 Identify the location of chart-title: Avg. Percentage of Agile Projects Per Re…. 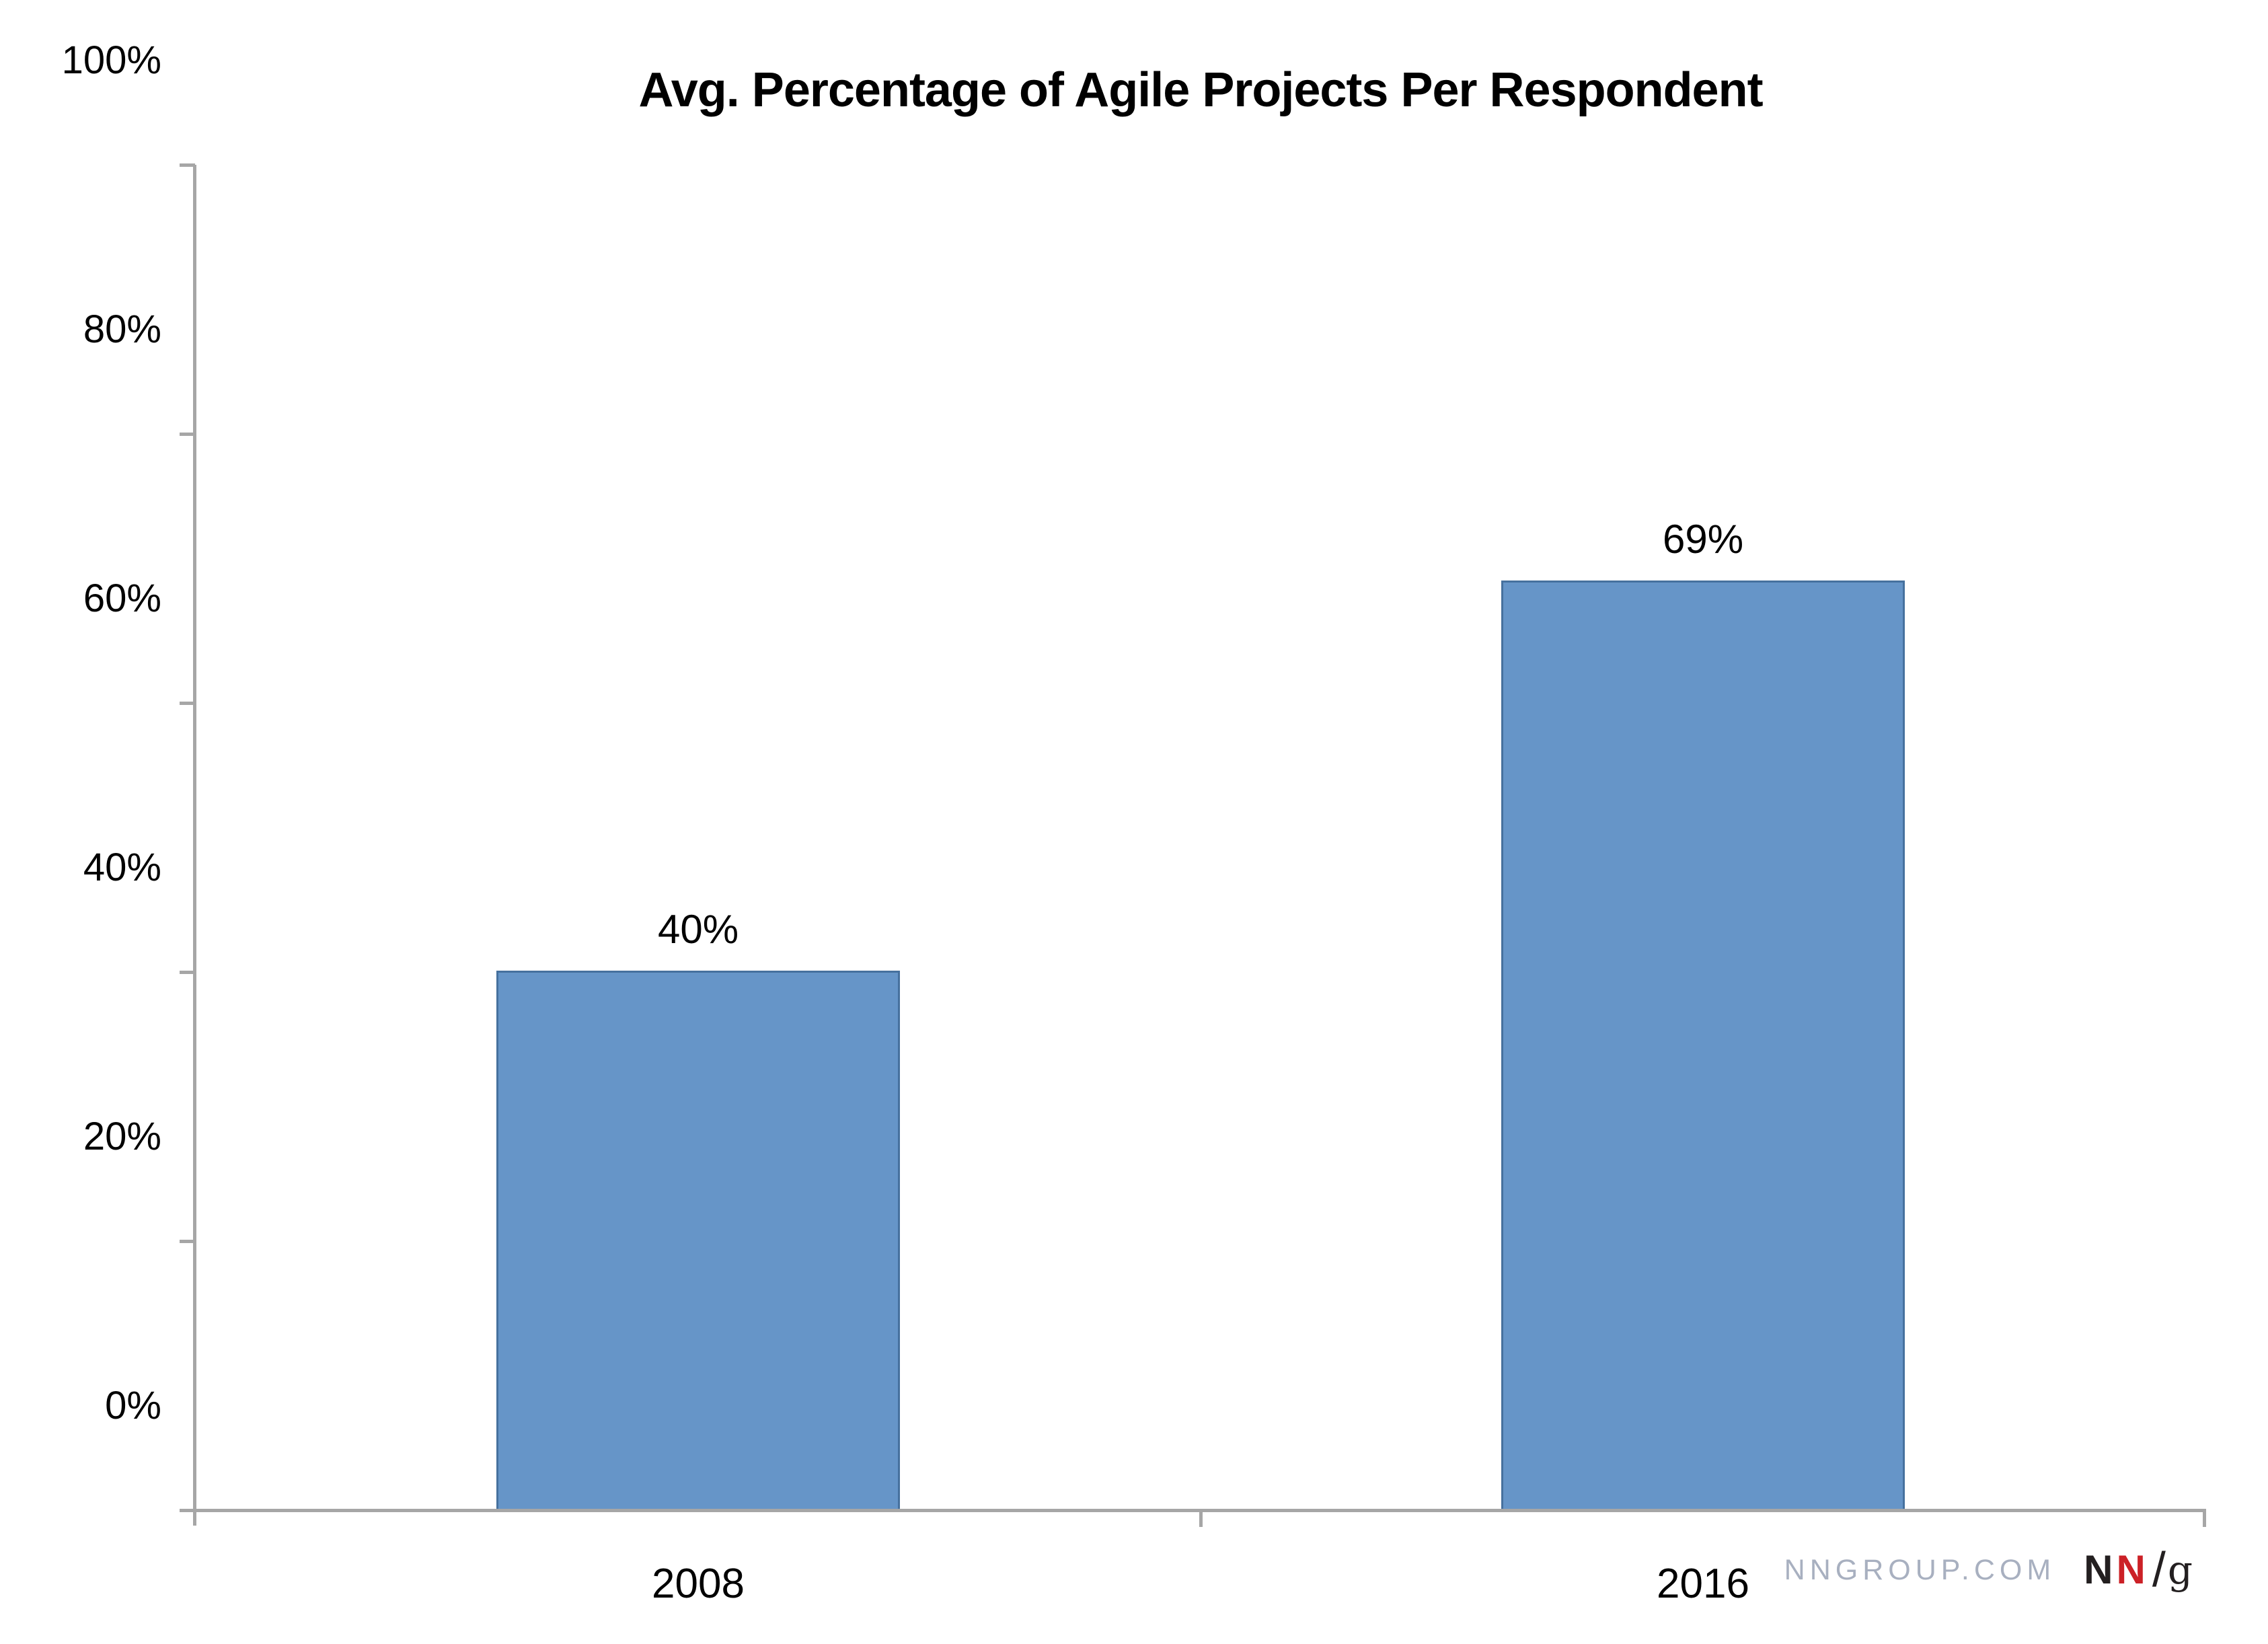
(1201, 90).